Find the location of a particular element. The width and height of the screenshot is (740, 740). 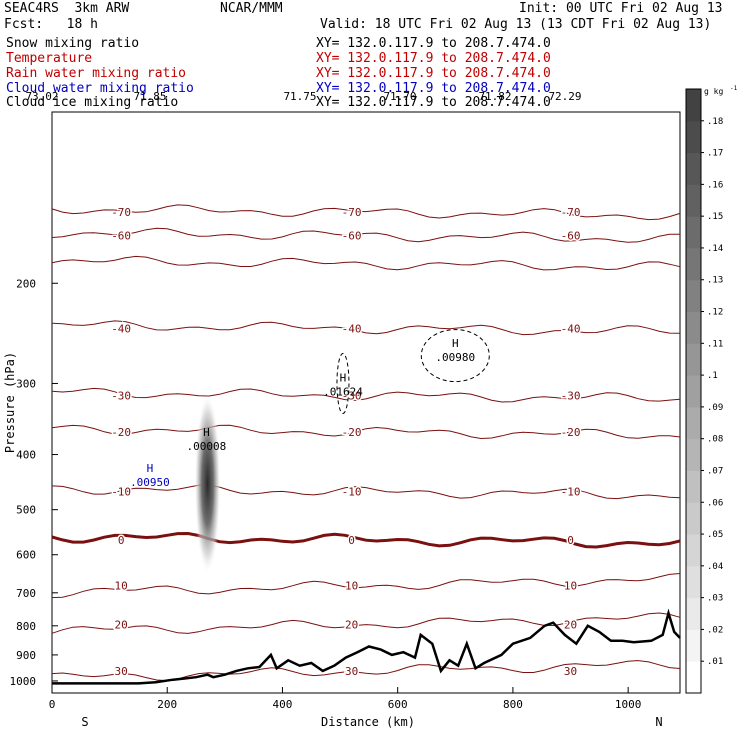

x-tick-label: 400 is located at coordinates (283, 704).